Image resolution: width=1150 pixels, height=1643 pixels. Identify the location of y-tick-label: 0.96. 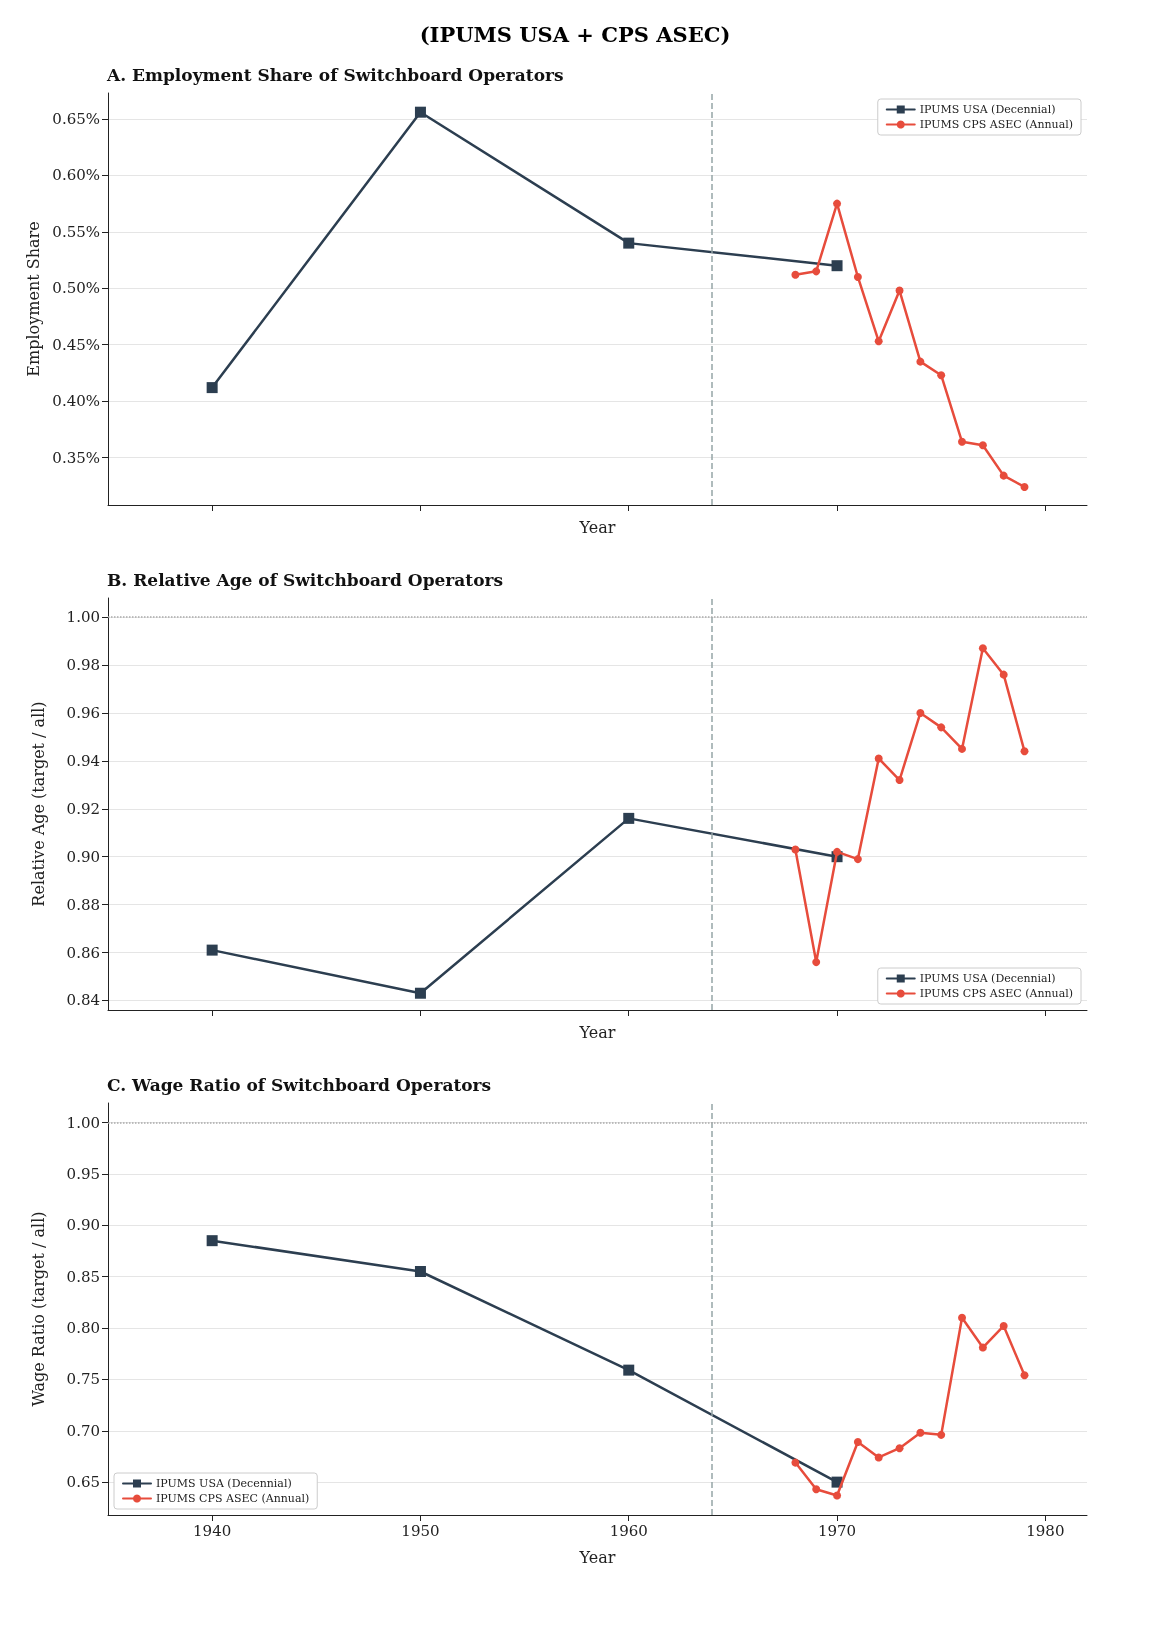
(83, 712).